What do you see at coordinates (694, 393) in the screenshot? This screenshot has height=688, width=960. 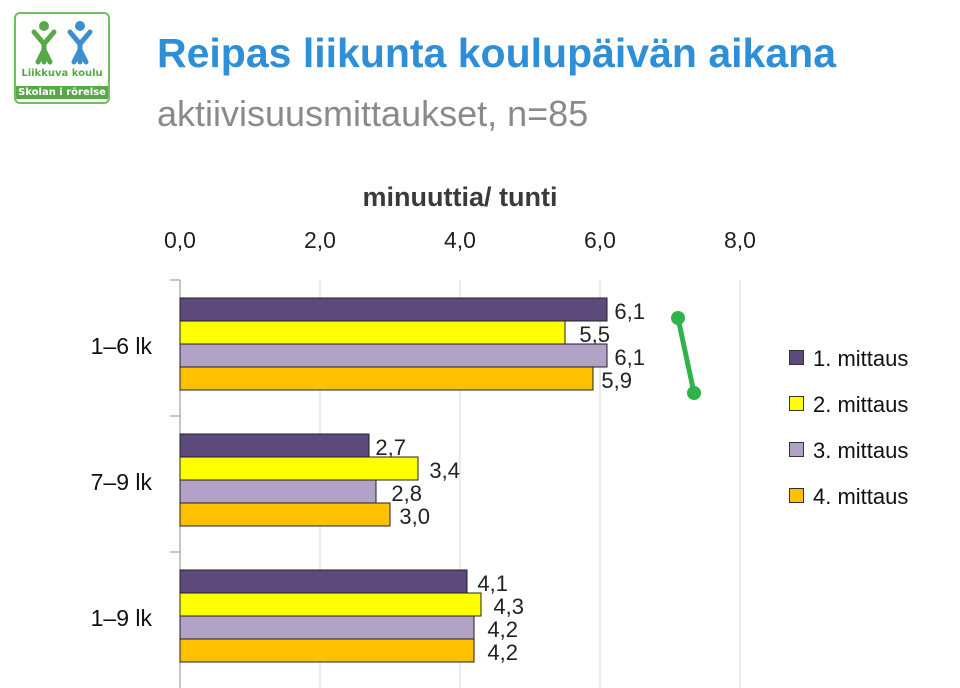 I see `annotation-dot-end` at bounding box center [694, 393].